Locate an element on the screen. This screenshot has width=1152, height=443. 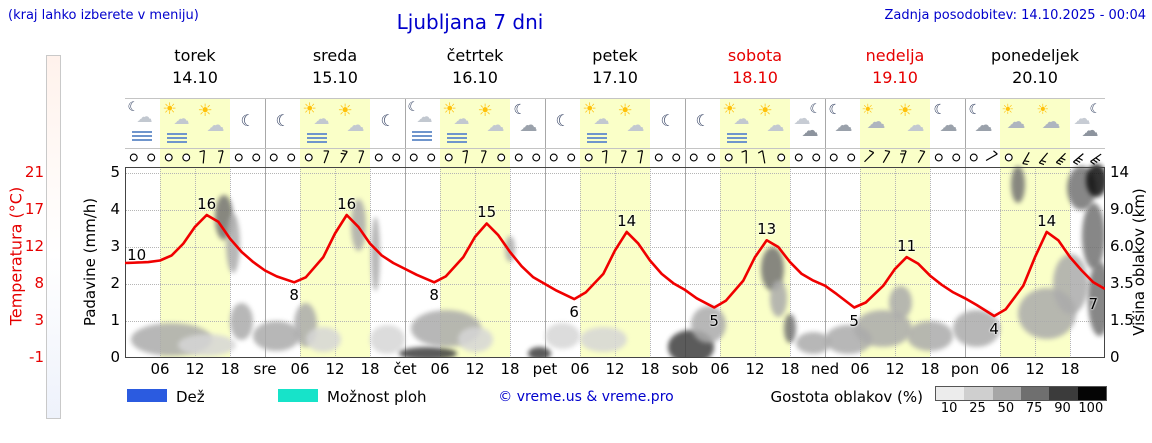
x-day-abbrev: sre is located at coordinates (265, 369).